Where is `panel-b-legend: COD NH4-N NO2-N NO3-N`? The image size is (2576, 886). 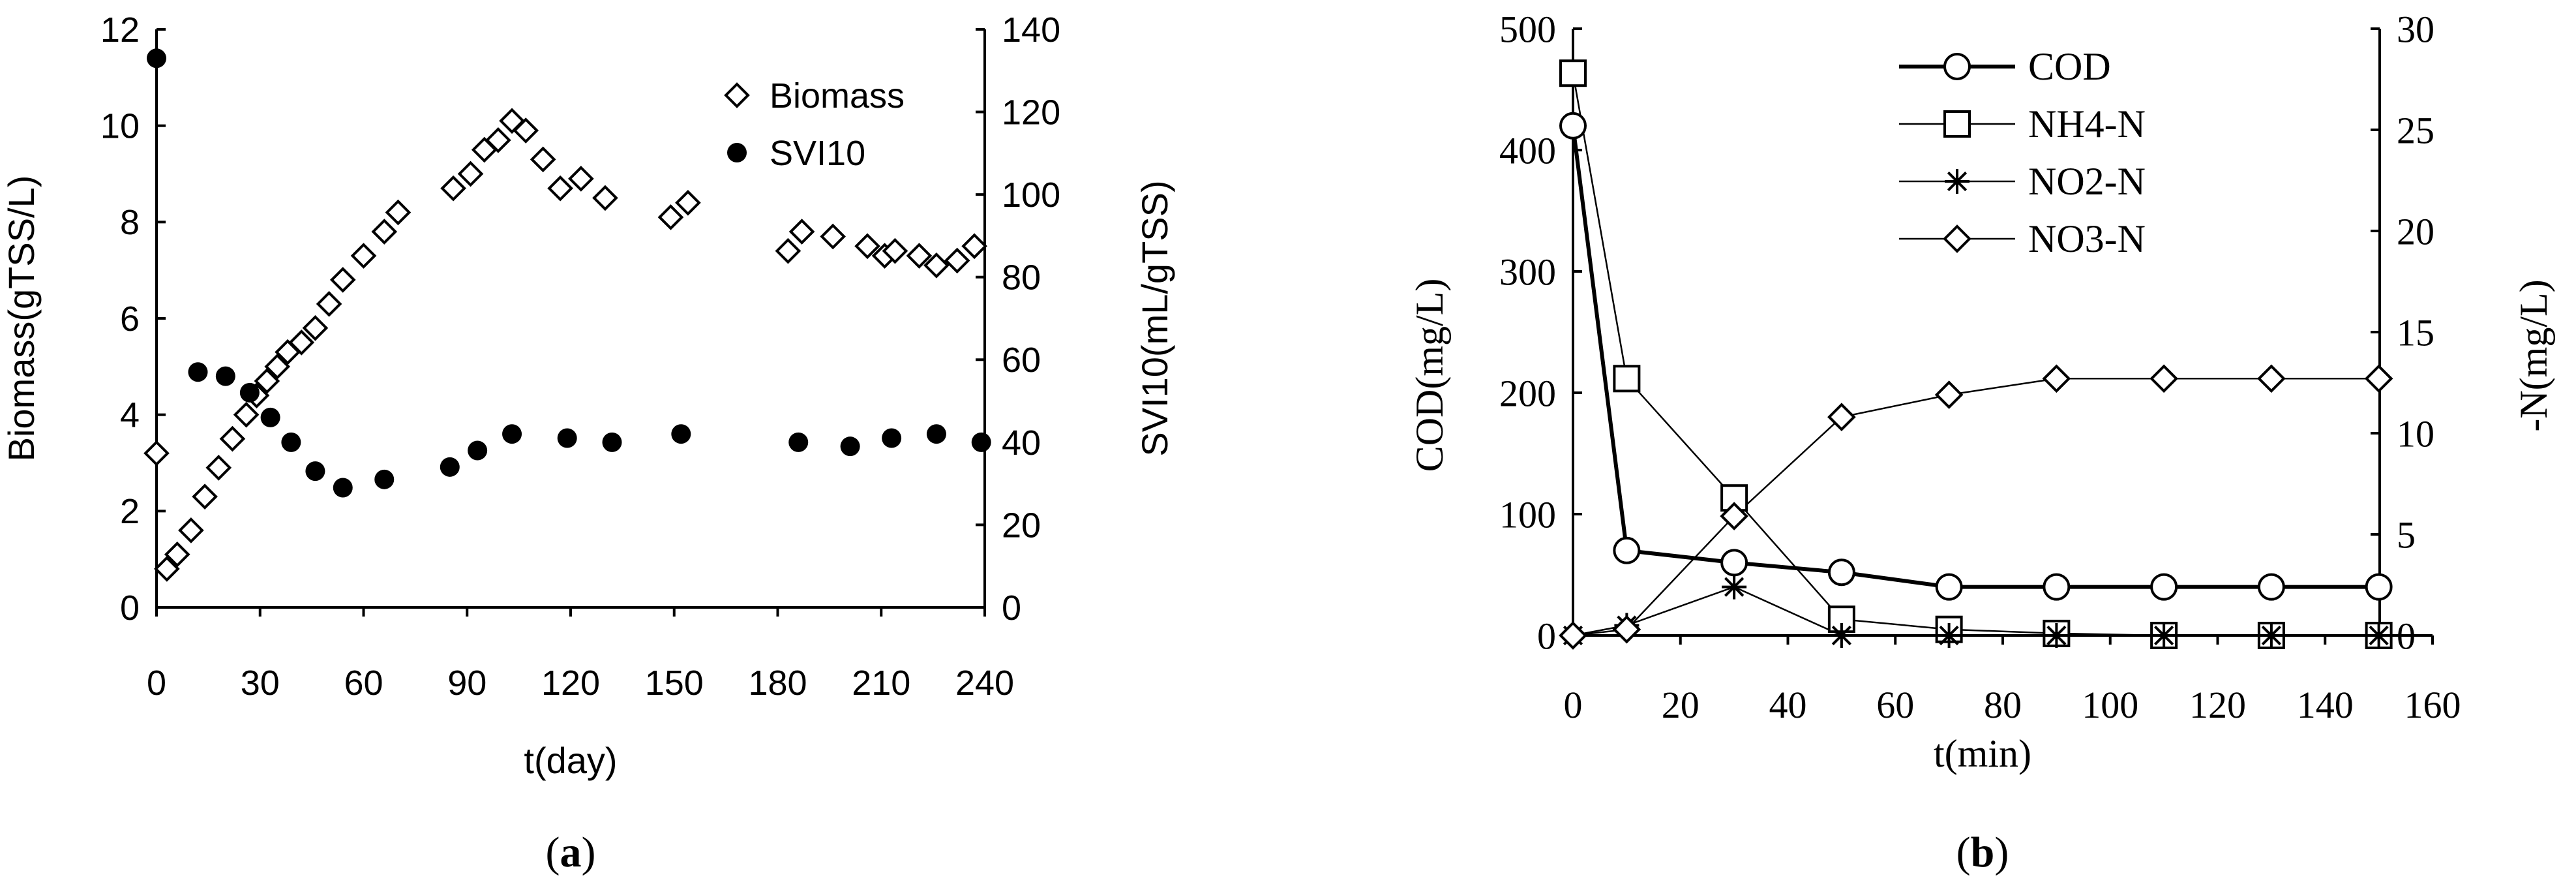 panel-b-legend: COD NH4-N NO2-N NO3-N is located at coordinates (2022, 153).